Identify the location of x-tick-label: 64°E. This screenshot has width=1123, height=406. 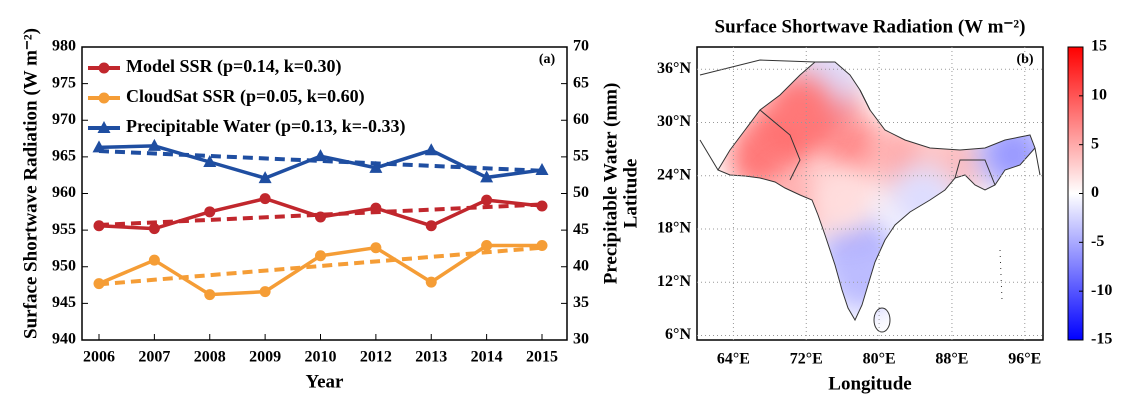
(733, 359).